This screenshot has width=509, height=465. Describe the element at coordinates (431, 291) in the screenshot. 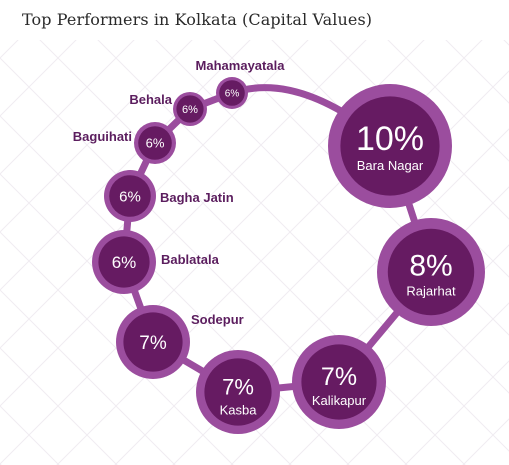

I see `category-label: Rajarhat` at that location.